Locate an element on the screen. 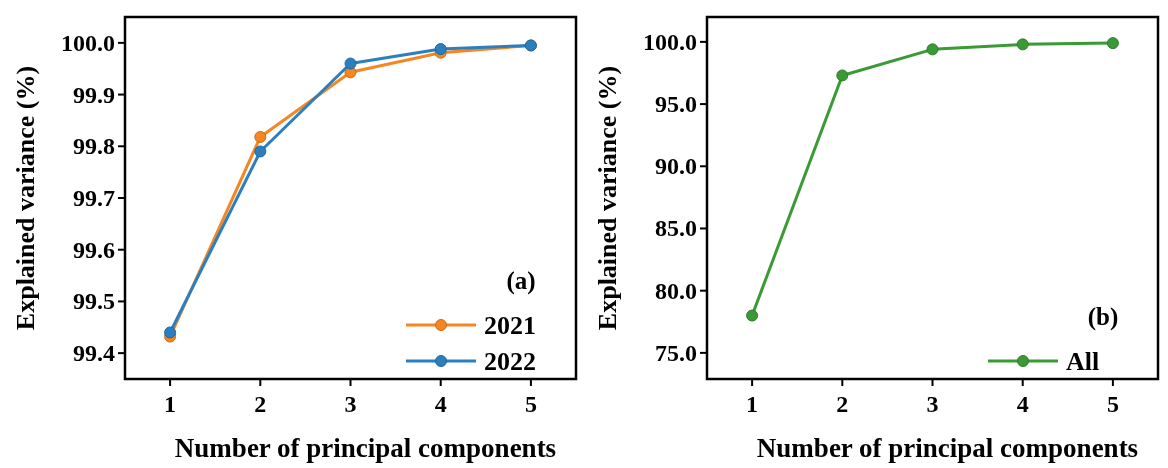 The height and width of the screenshot is (468, 1168). legend-label: 2021 is located at coordinates (510, 325).